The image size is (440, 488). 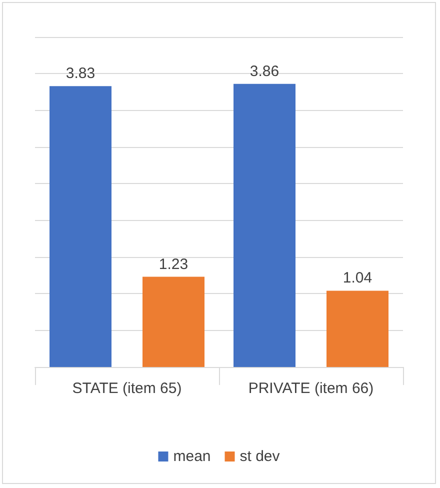 What do you see at coordinates (81, 73) in the screenshot?
I see `data-label: 3.83` at bounding box center [81, 73].